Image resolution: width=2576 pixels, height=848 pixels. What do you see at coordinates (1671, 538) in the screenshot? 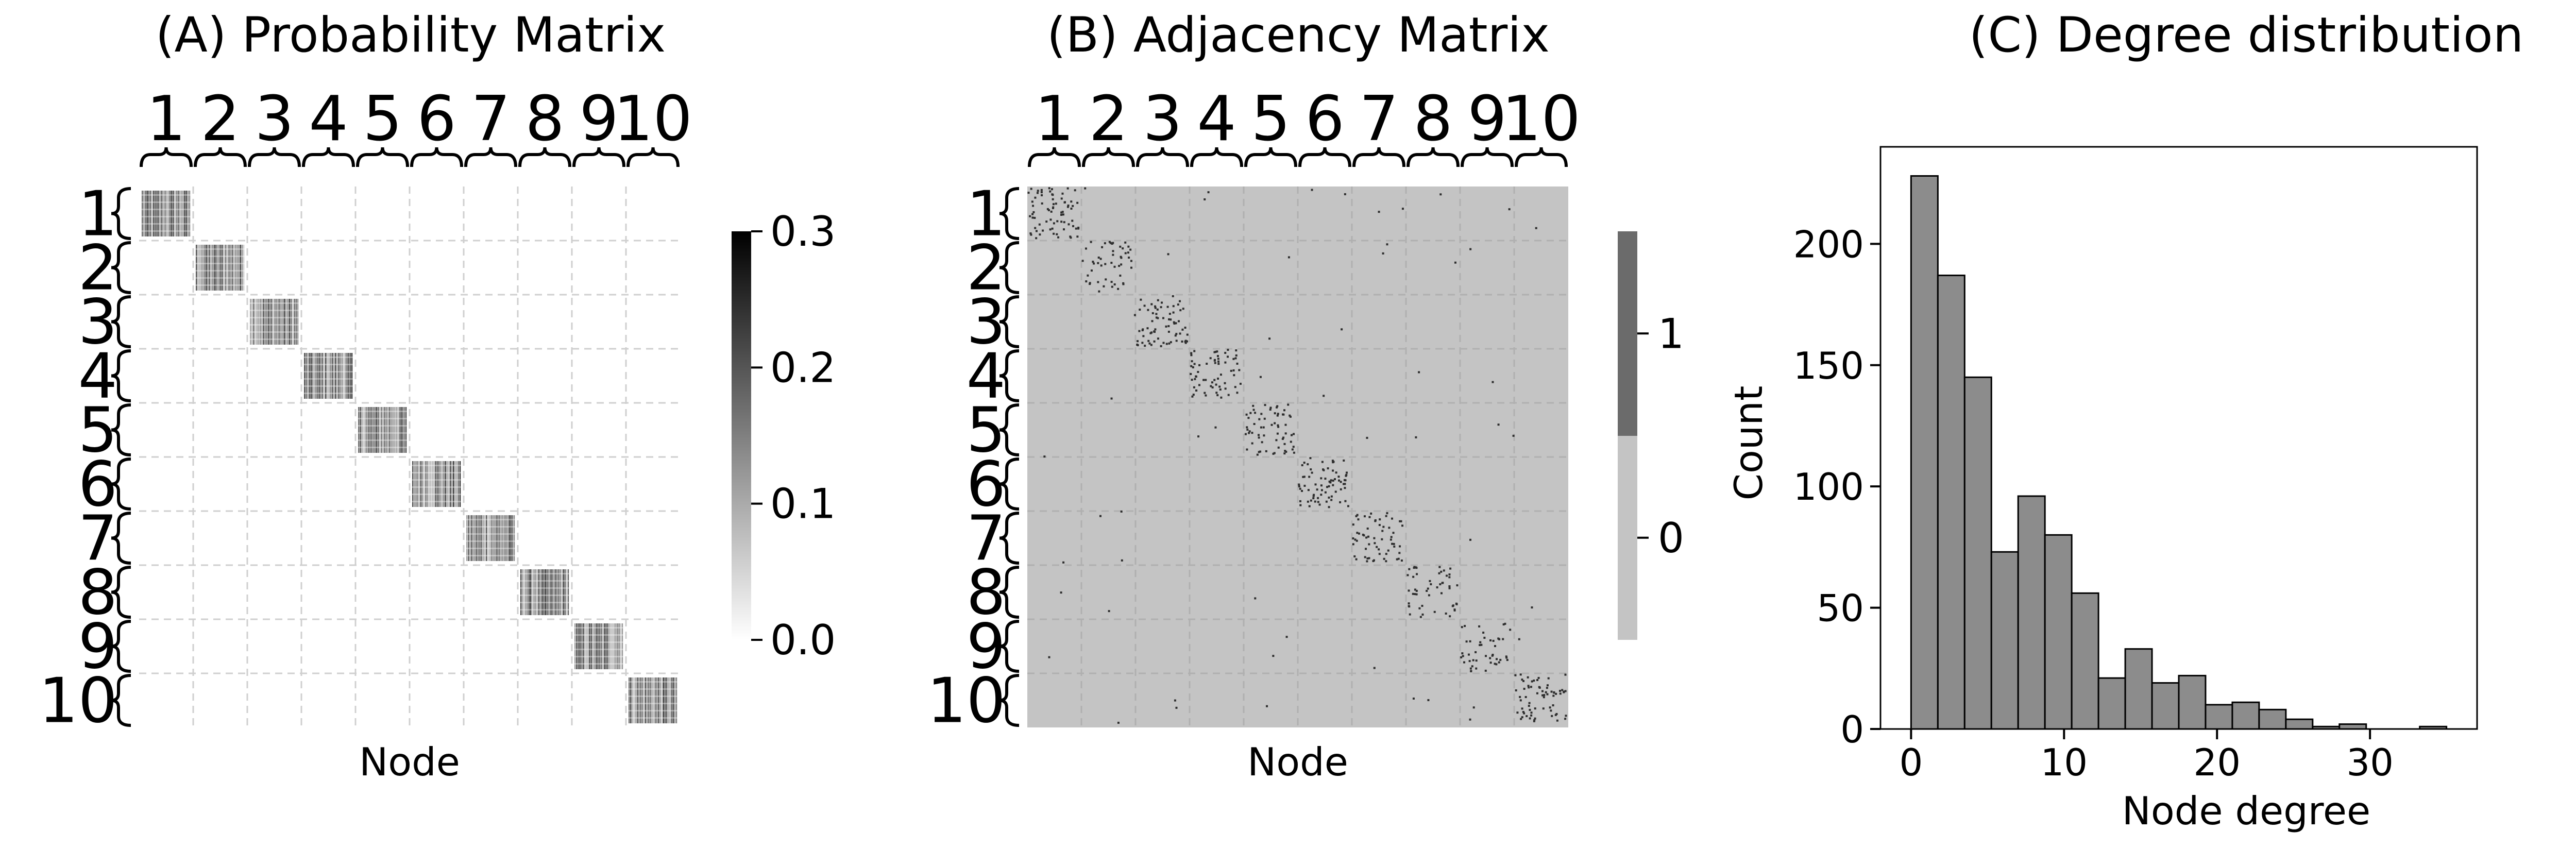
I see `colorbar-tick-label: 0` at bounding box center [1671, 538].